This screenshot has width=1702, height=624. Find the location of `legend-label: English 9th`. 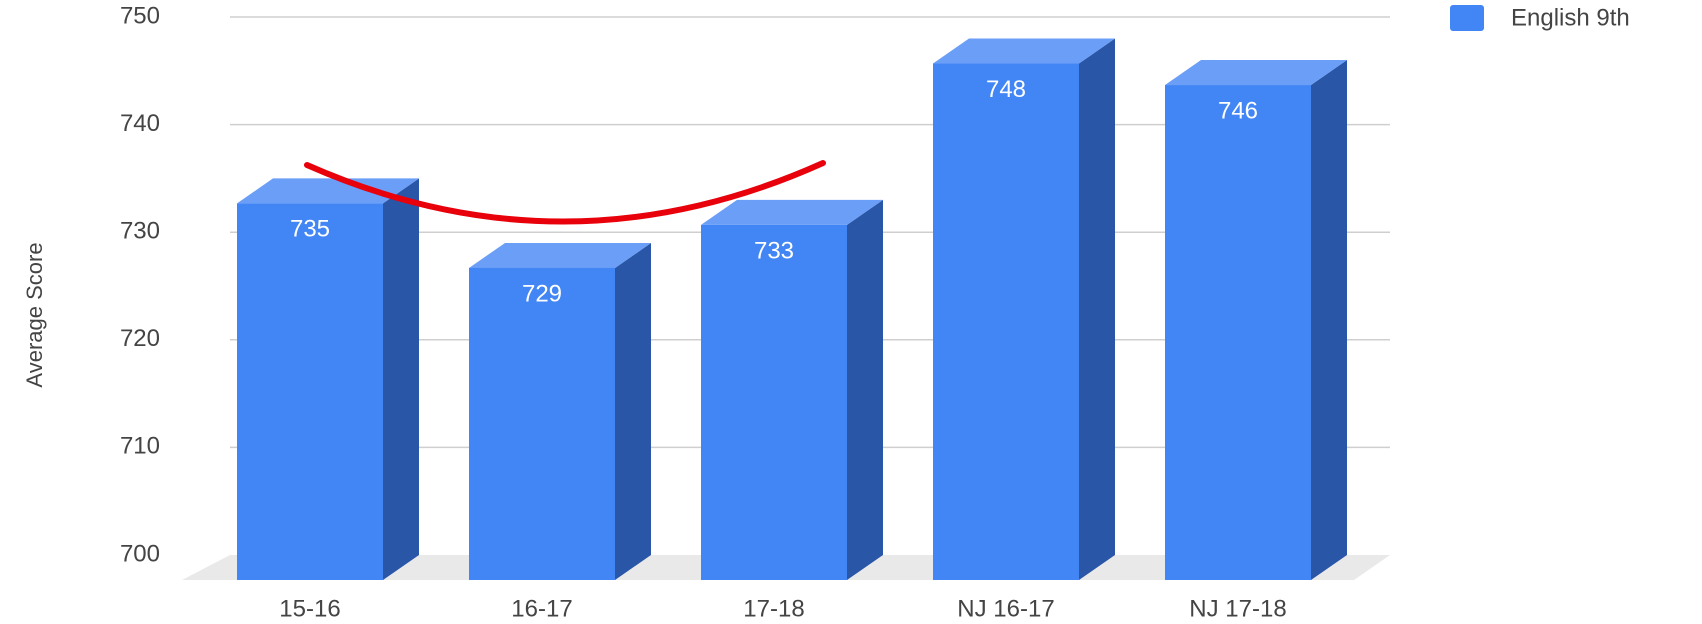

legend-label: English 9th is located at coordinates (1570, 17).